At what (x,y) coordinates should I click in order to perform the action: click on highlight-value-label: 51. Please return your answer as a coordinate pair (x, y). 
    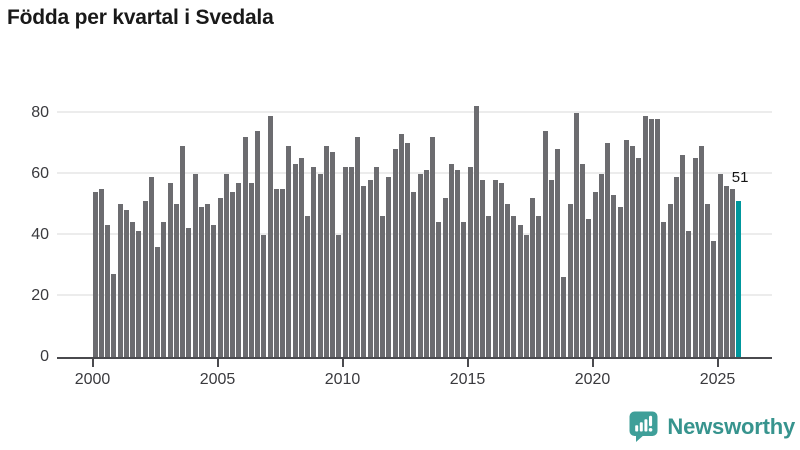
    Looking at the image, I should click on (740, 177).